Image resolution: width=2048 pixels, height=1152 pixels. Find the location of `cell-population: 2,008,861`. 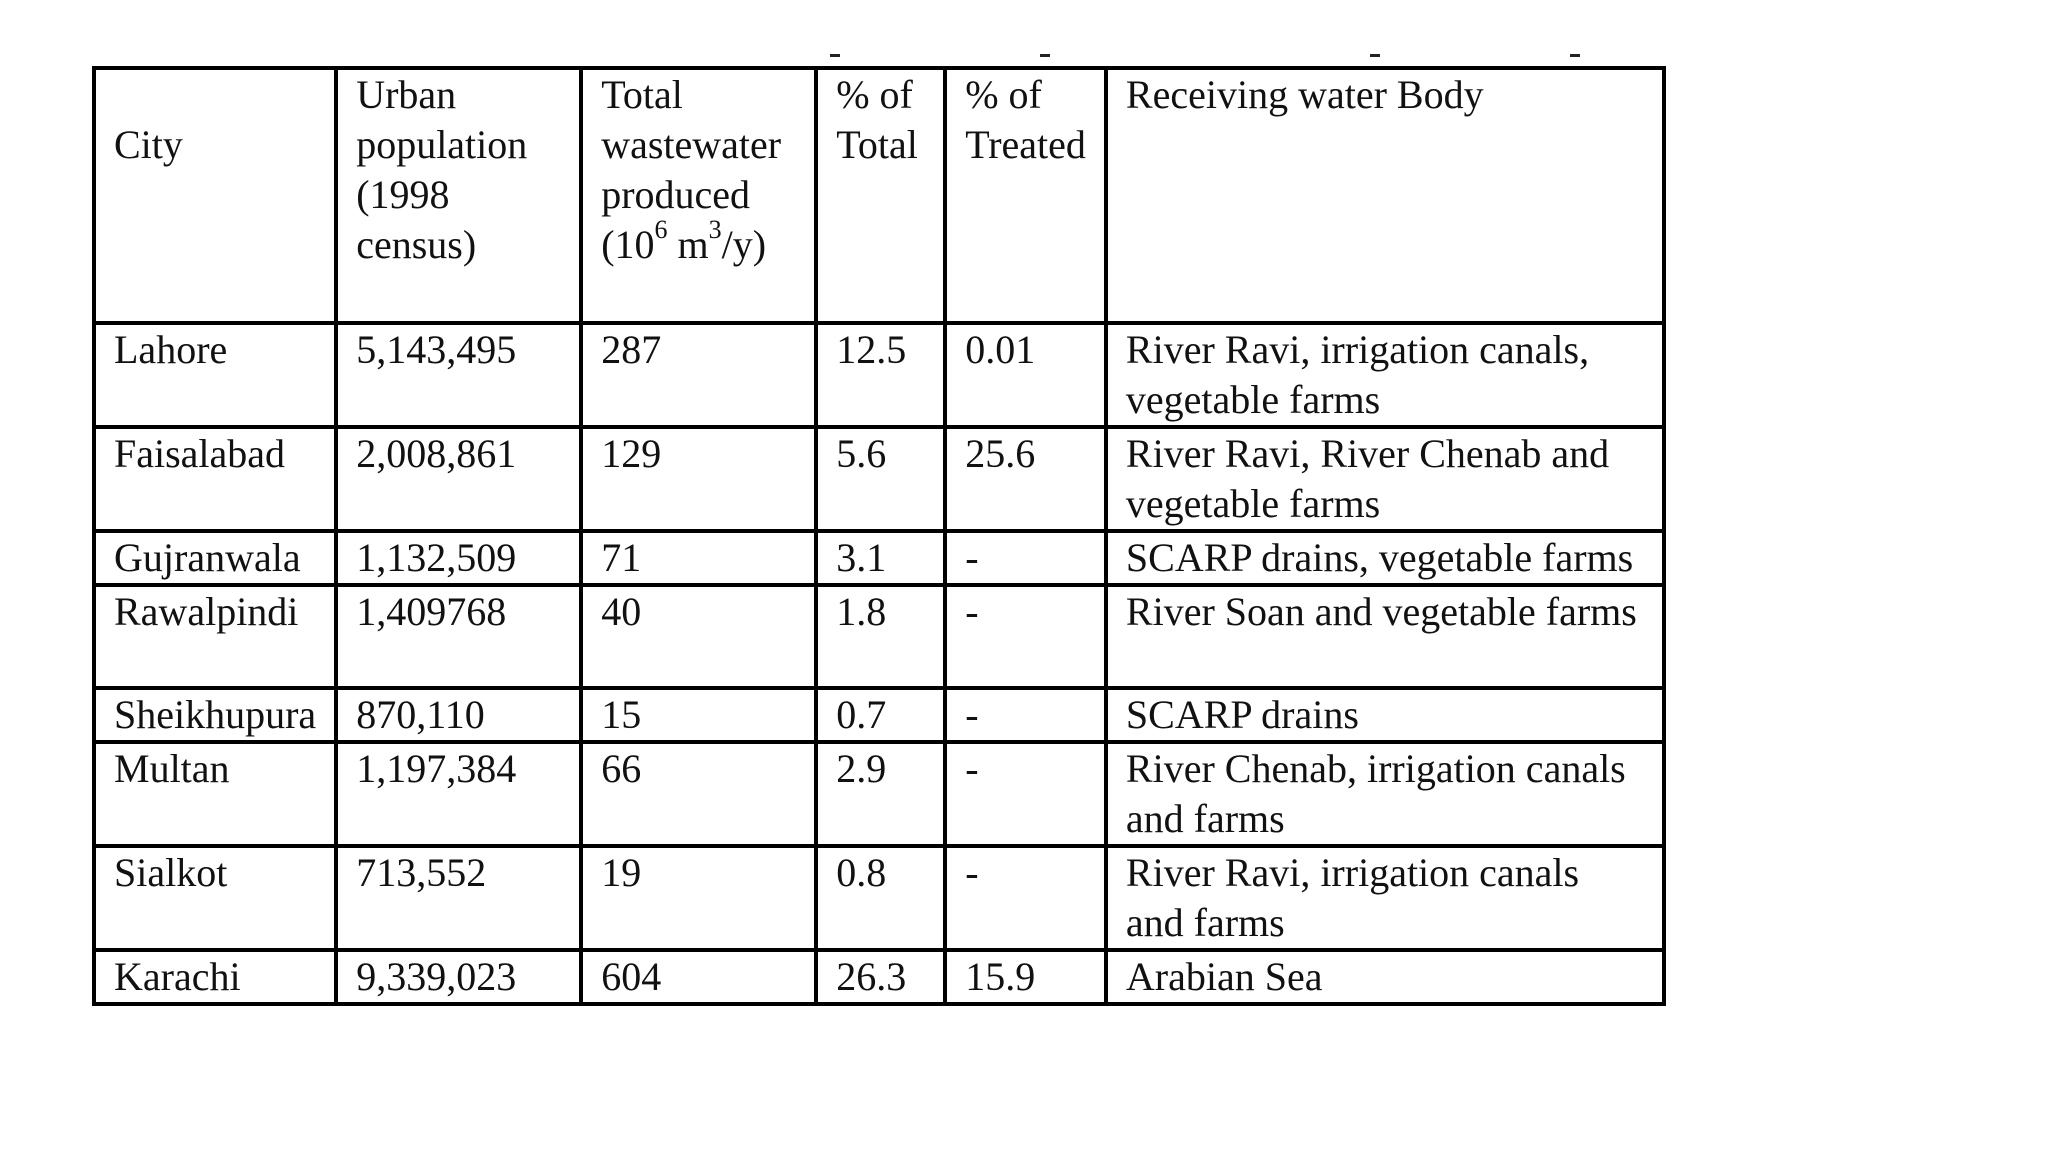

cell-population: 2,008,861 is located at coordinates (459, 479).